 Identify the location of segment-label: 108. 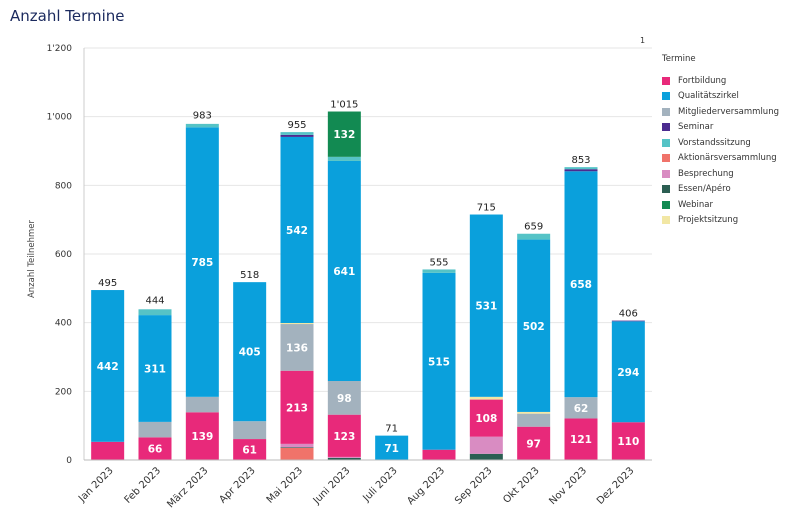
(486, 419).